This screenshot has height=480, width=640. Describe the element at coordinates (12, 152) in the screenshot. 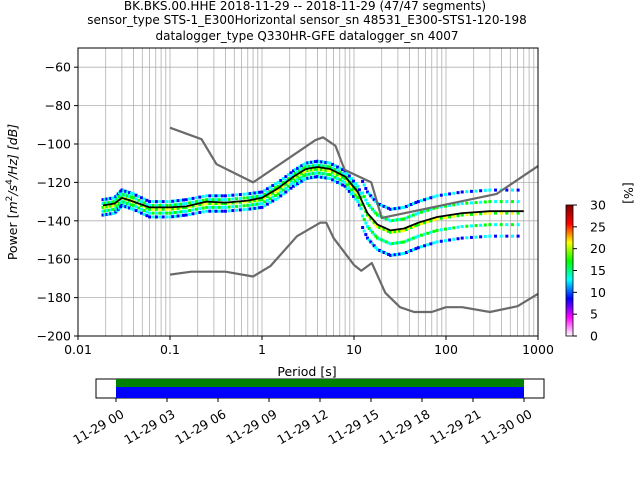

I see `y-title-tail: /Hz] [dB]` at that location.